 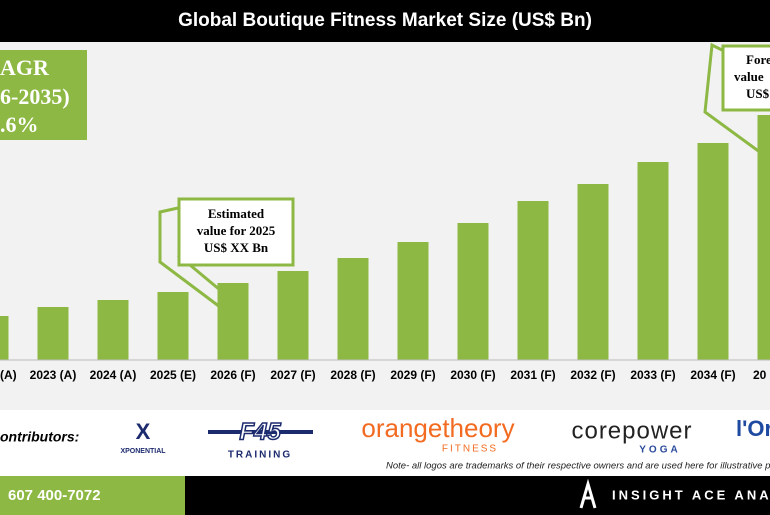 What do you see at coordinates (659, 450) in the screenshot?
I see `logo: YOGA` at bounding box center [659, 450].